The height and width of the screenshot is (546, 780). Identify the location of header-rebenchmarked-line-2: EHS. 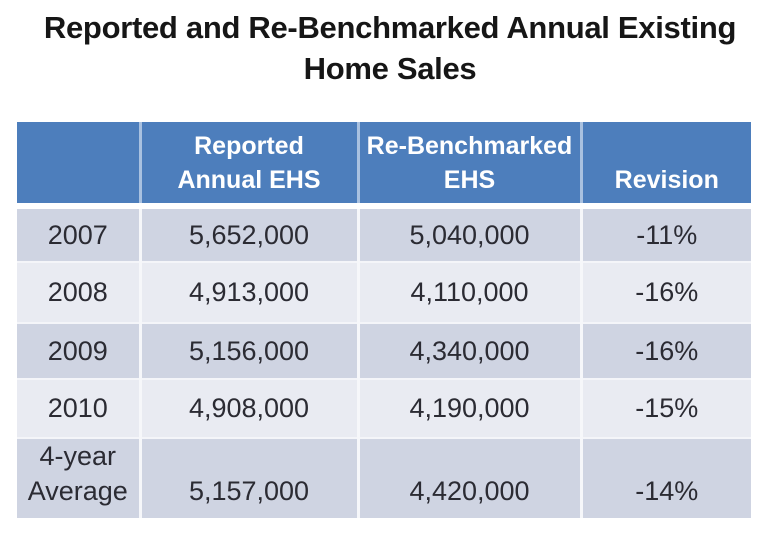
(469, 180).